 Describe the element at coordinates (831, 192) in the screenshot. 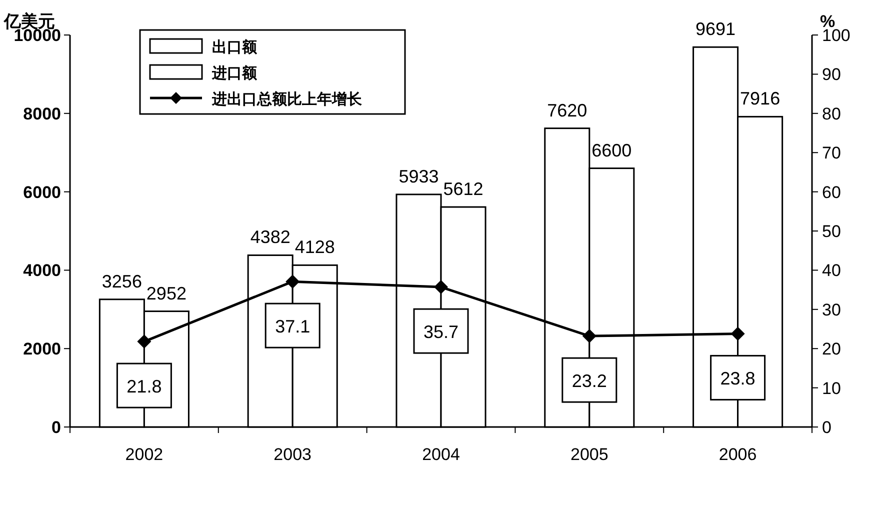

I see `y2-tick-label: 60` at that location.